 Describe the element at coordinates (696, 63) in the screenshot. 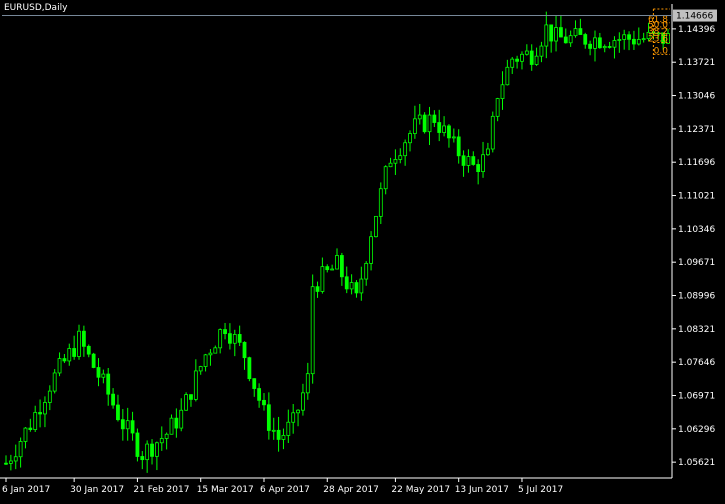

I see `price-tick-label: 1.13721` at that location.